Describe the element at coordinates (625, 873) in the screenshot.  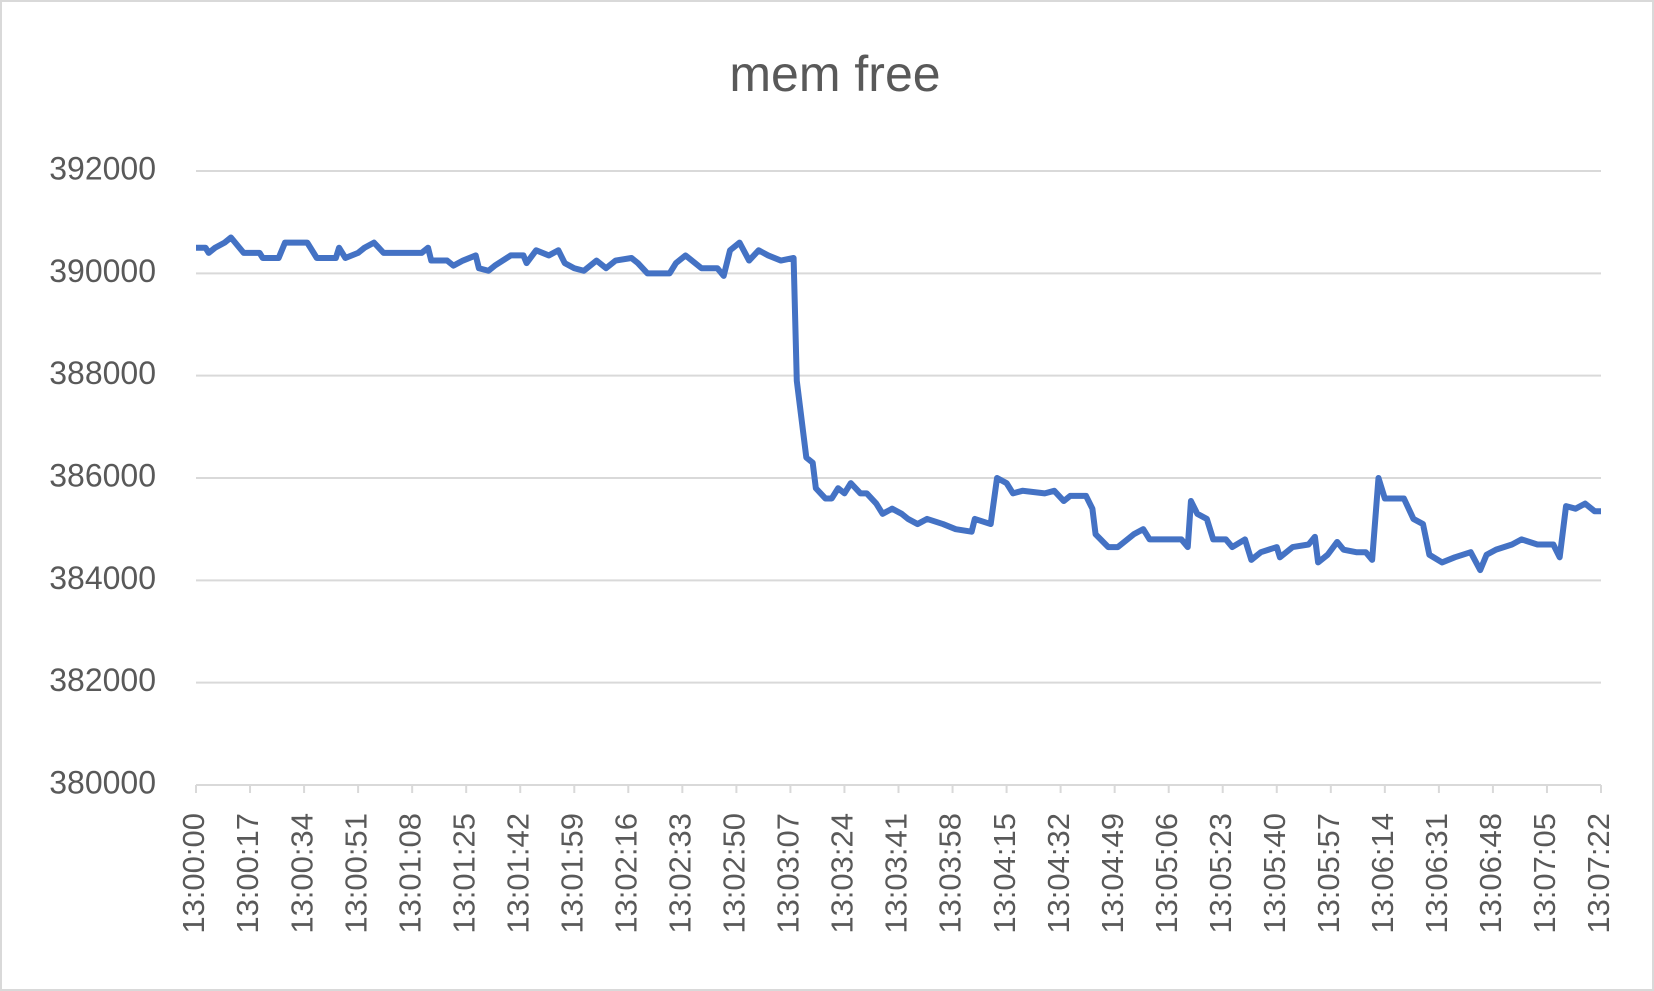
I see `x-tick-label: 13:02:16` at that location.